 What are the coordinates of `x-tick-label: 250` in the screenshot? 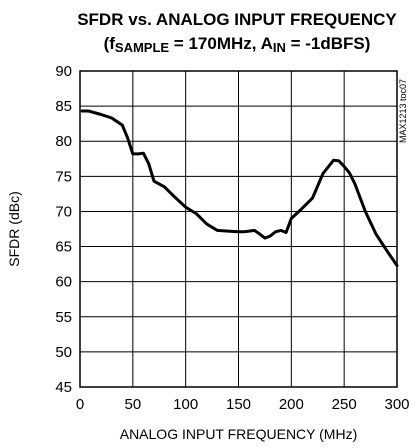 It's located at (344, 404).